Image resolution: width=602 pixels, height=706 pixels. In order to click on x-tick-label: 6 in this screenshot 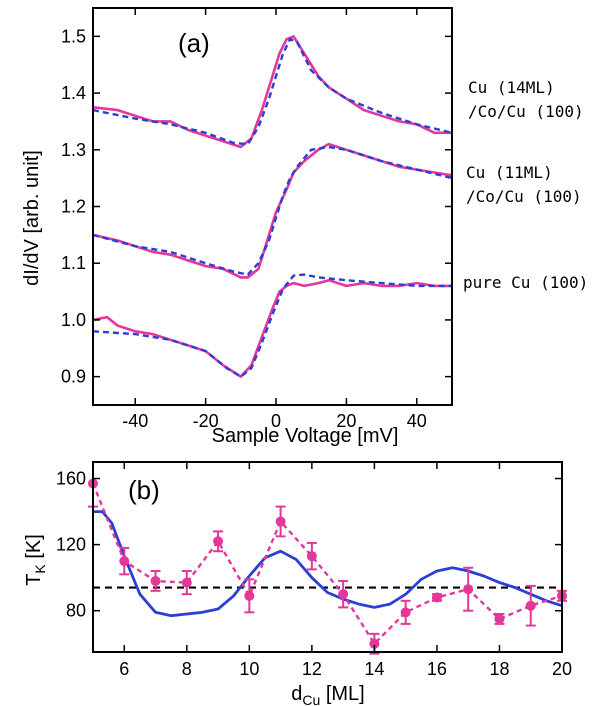, I will do `click(124, 669)`.